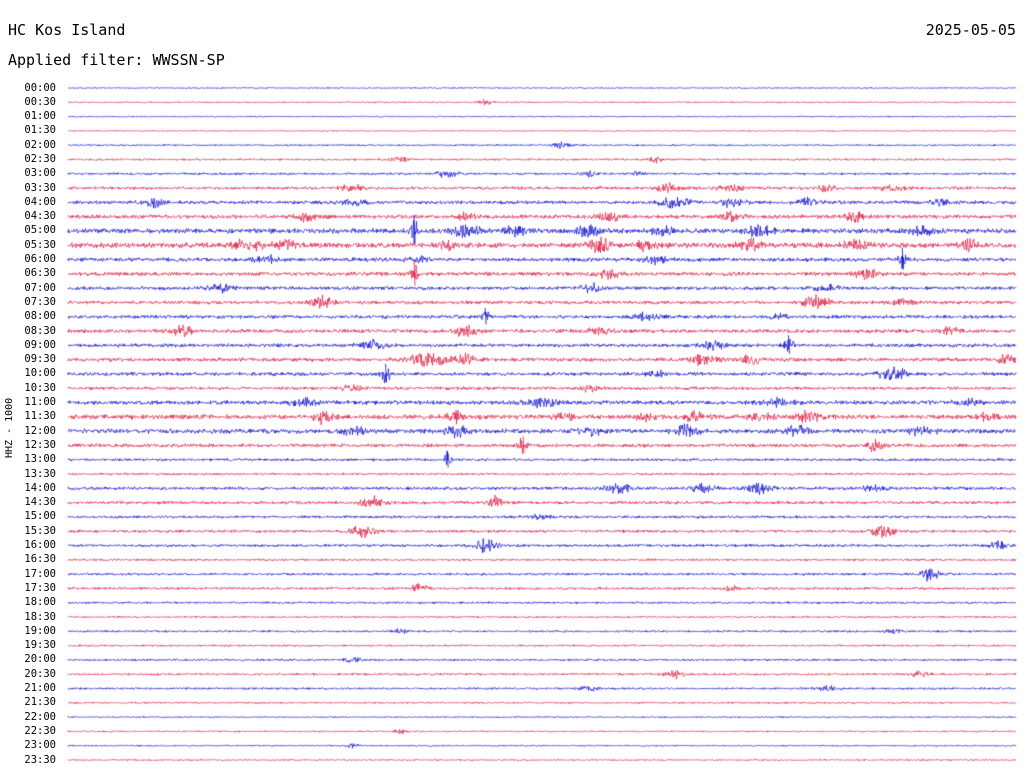 The width and height of the screenshot is (1024, 780). I want to click on time-label: 18:00, so click(40, 602).